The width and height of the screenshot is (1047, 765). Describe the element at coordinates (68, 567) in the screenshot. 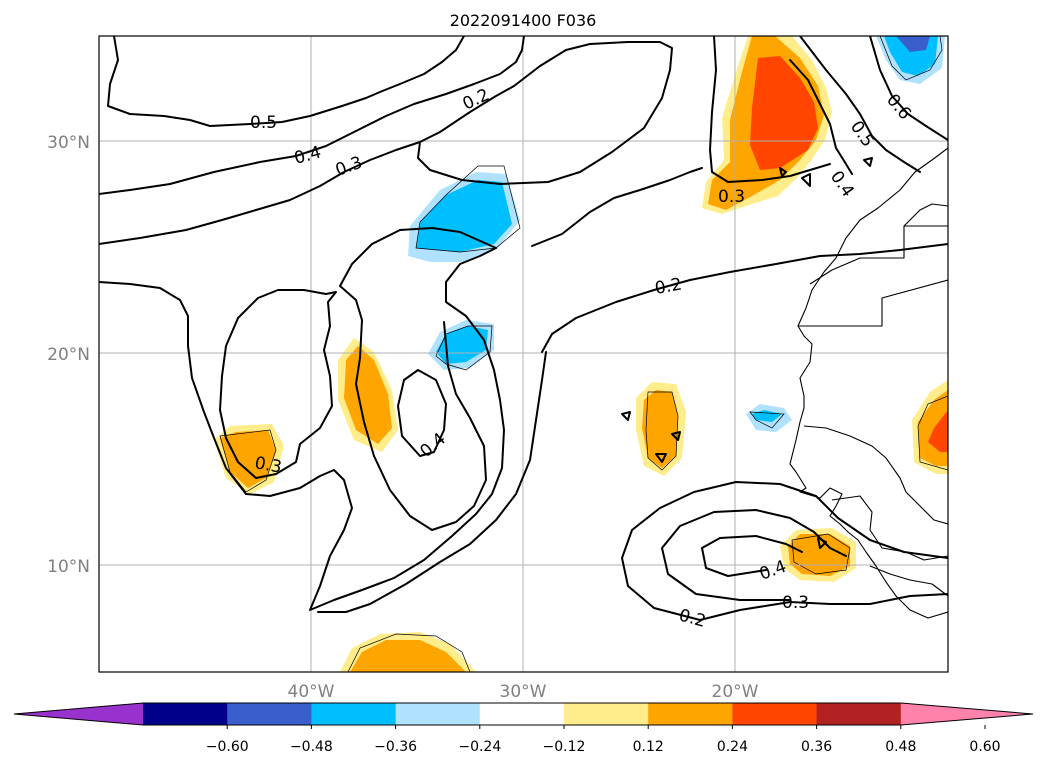

I see `lat-label-10n: 10°N` at that location.